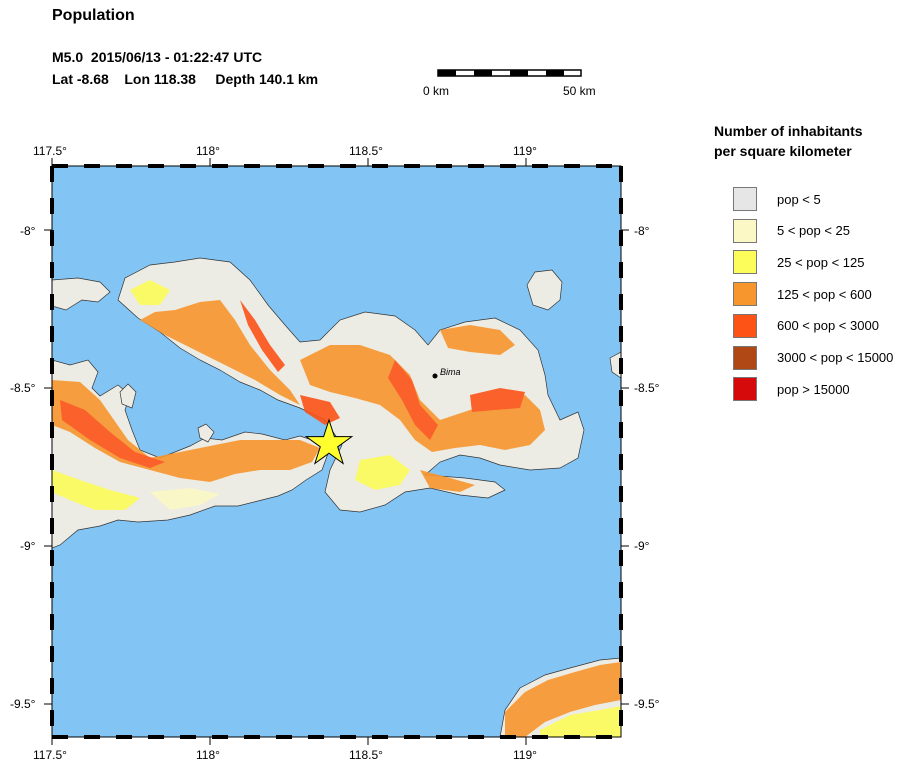 This screenshot has width=910, height=770. What do you see at coordinates (824, 294) in the screenshot?
I see `legend-label: 125 < pop < 600` at bounding box center [824, 294].